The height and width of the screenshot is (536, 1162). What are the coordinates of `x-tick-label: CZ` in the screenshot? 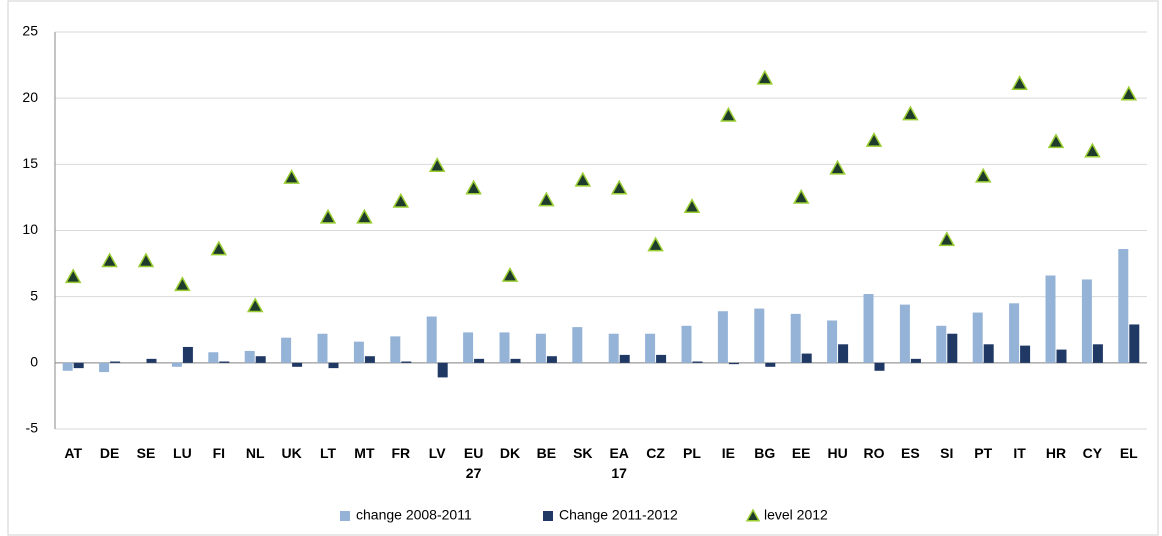 It's located at (655, 453).